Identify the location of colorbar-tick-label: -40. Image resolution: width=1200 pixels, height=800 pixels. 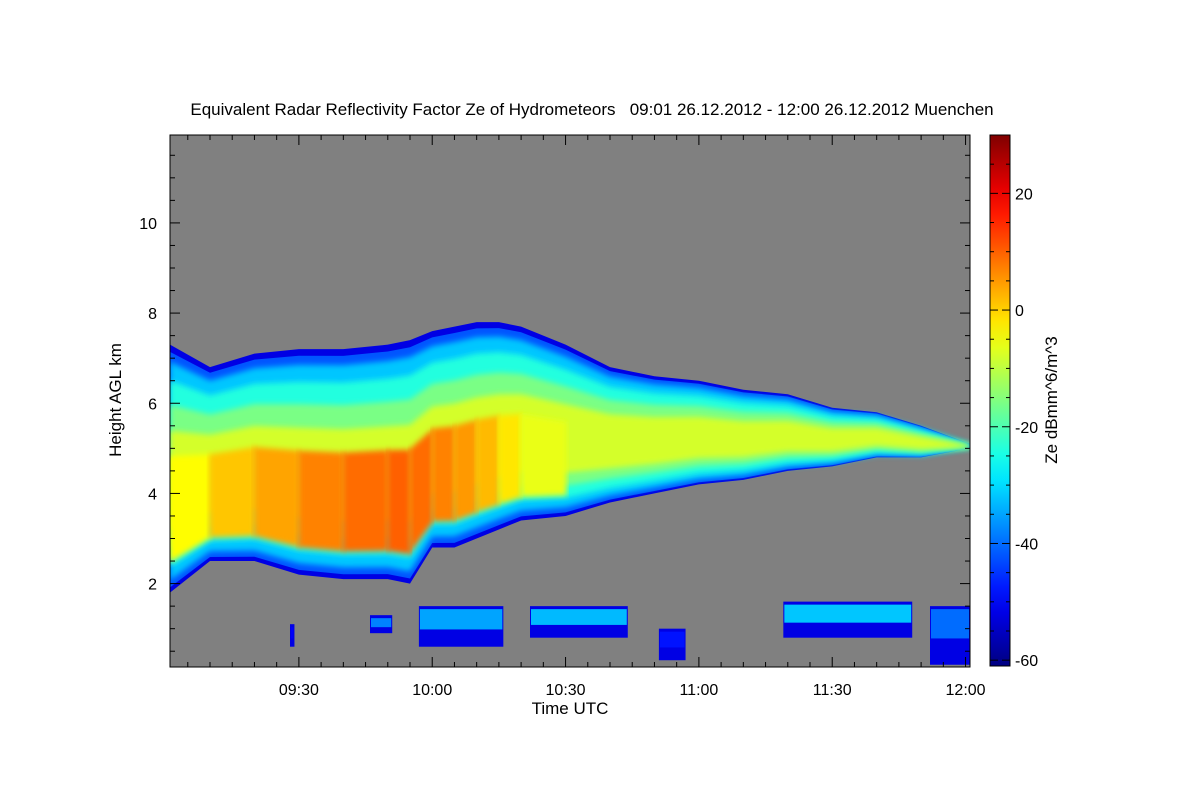
(1026, 544).